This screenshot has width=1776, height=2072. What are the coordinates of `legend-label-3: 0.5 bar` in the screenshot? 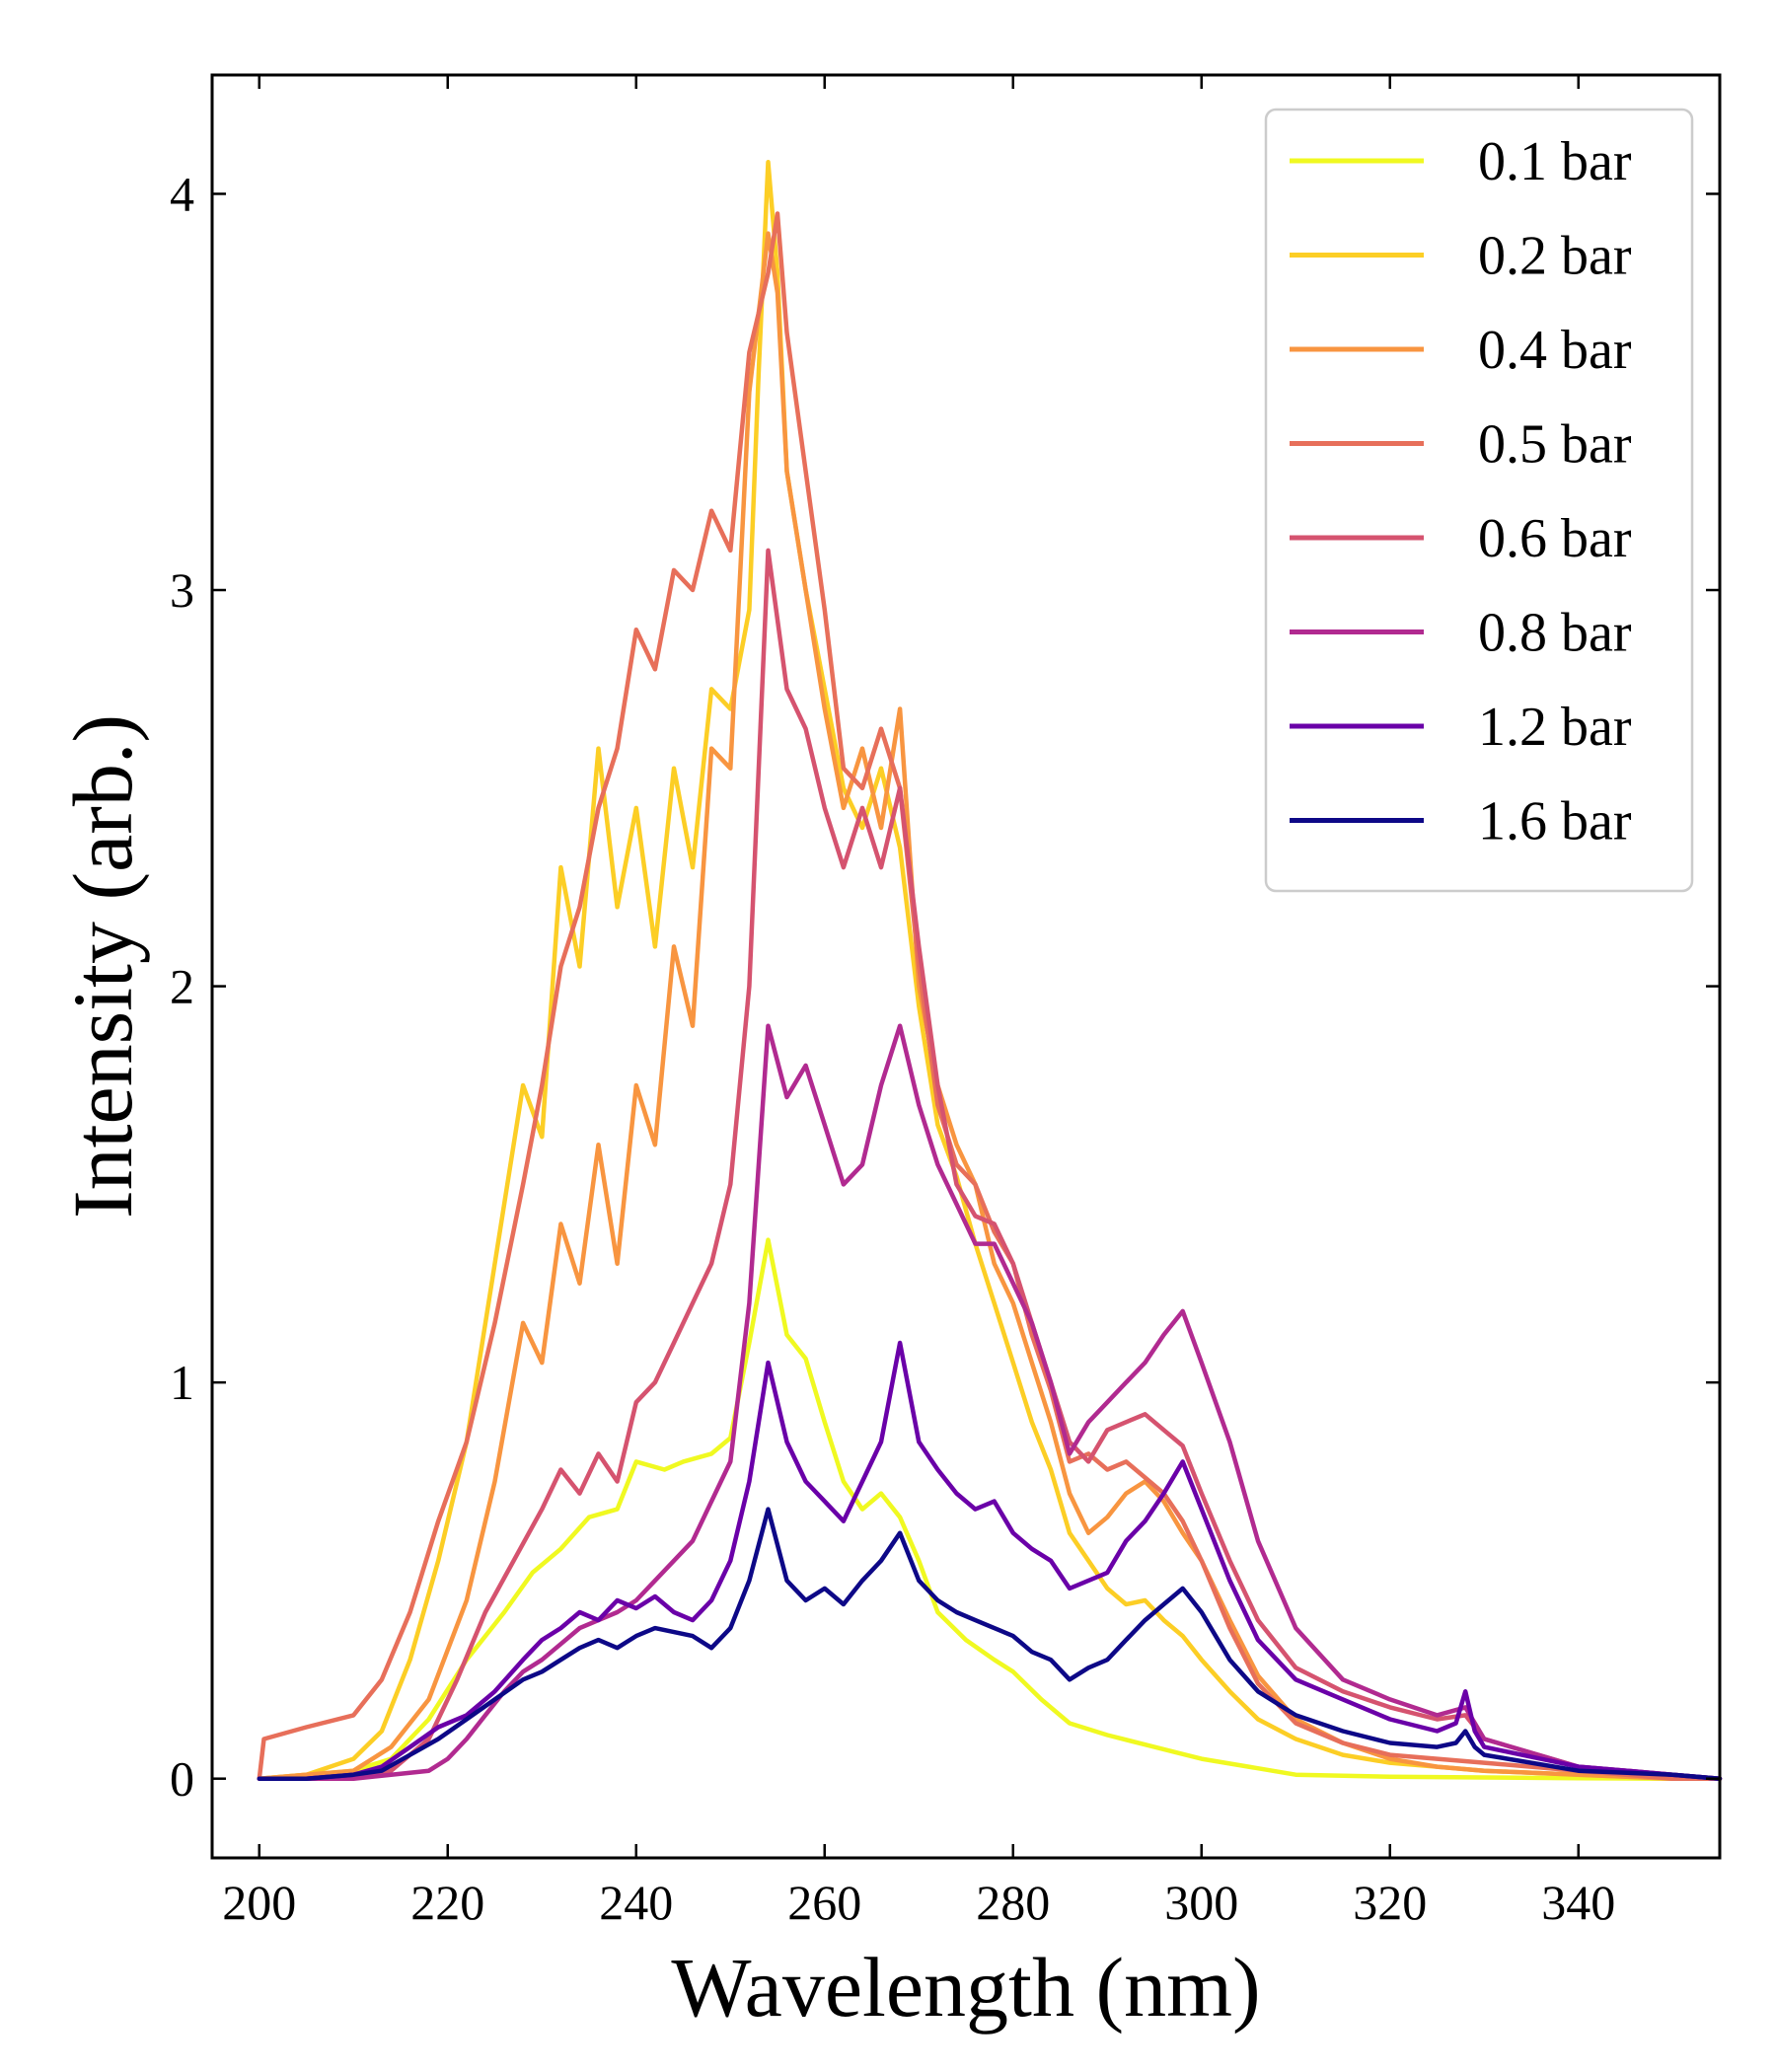 It's located at (1555, 445).